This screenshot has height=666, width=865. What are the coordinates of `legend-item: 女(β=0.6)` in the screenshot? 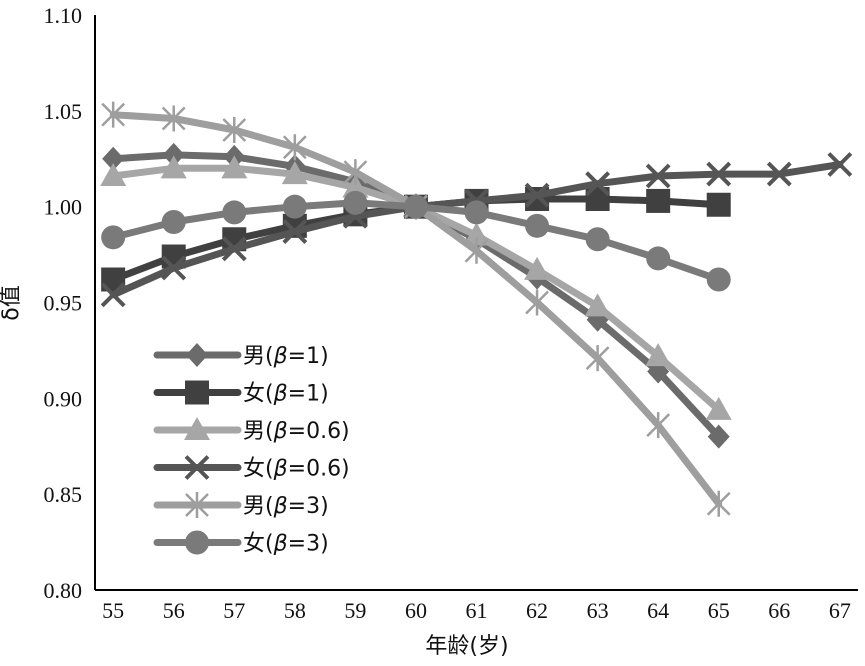 It's located at (251, 468).